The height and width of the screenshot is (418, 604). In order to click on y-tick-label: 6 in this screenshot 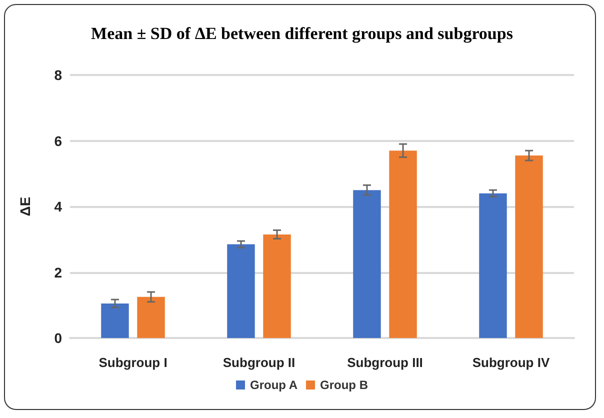, I will do `click(58, 140)`.